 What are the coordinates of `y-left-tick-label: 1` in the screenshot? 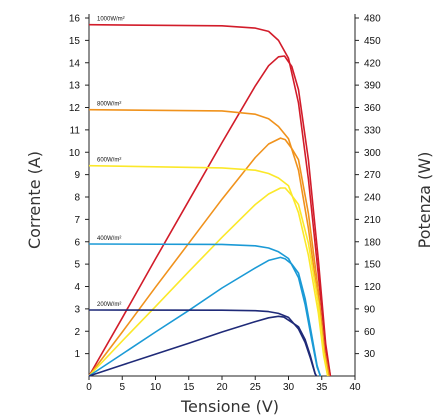 It's located at (77, 354).